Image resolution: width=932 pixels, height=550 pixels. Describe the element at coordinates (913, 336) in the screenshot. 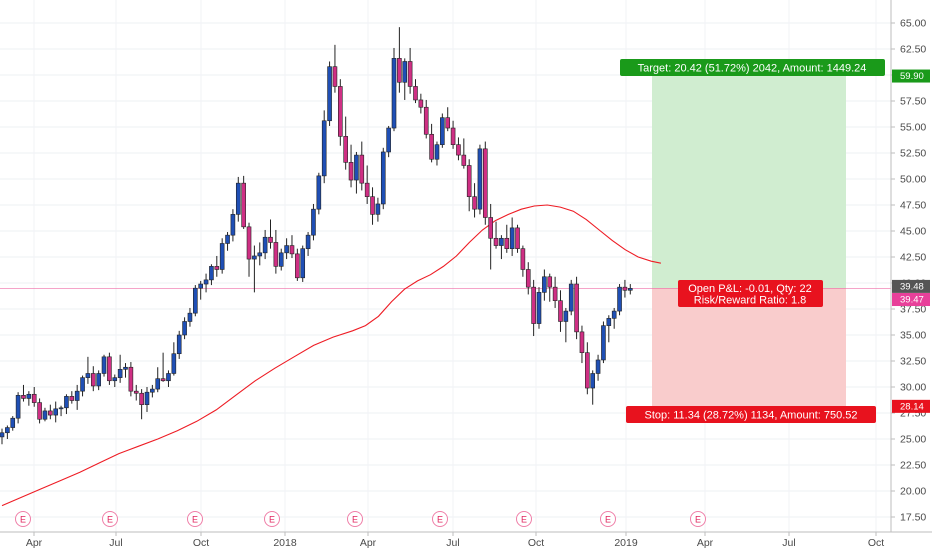

I see `y-tick-label: 35.00` at that location.